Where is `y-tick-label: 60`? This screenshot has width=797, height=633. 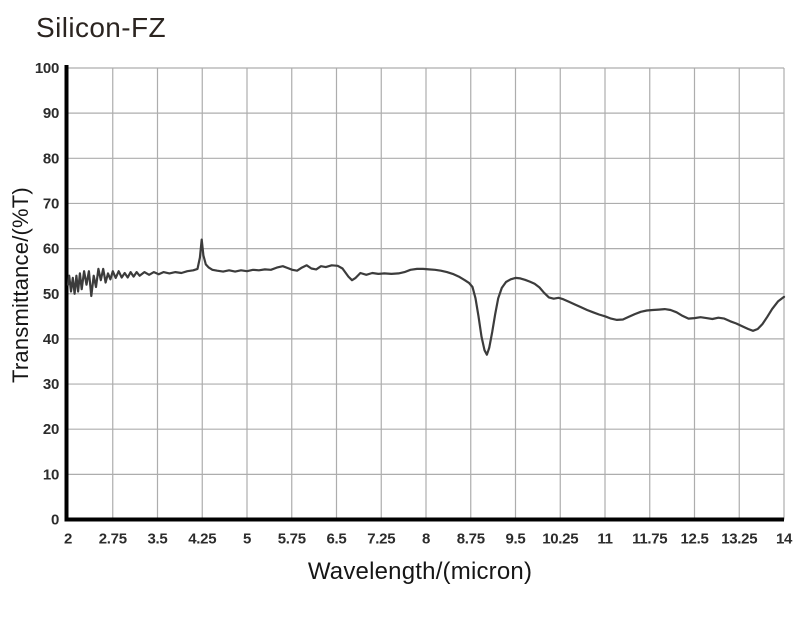 y-tick-label: 60 is located at coordinates (51, 249).